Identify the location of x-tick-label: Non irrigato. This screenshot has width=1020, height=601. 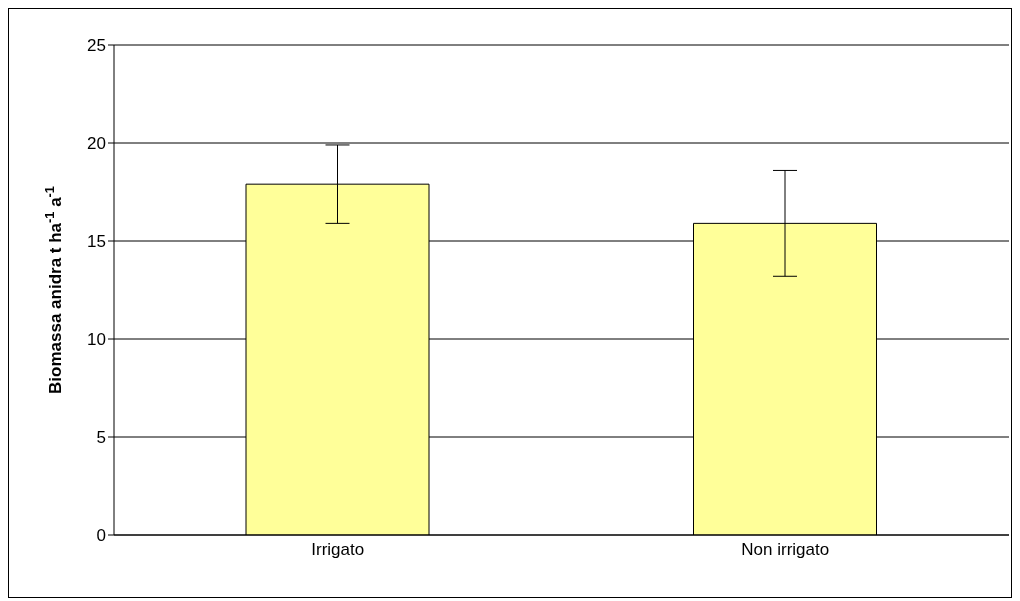
(785, 550).